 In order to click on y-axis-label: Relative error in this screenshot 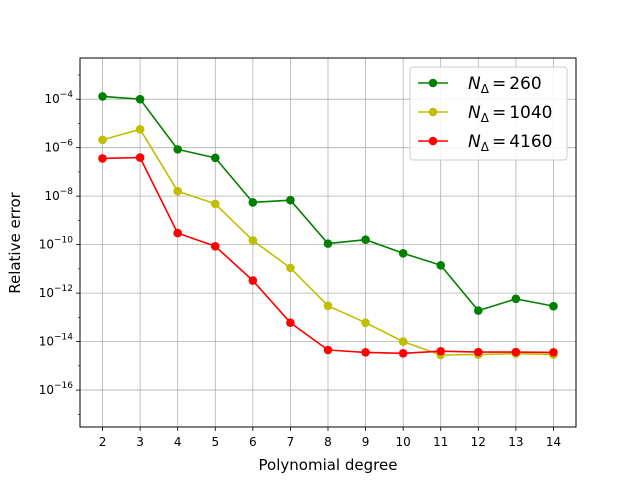, I will do `click(15, 242)`.